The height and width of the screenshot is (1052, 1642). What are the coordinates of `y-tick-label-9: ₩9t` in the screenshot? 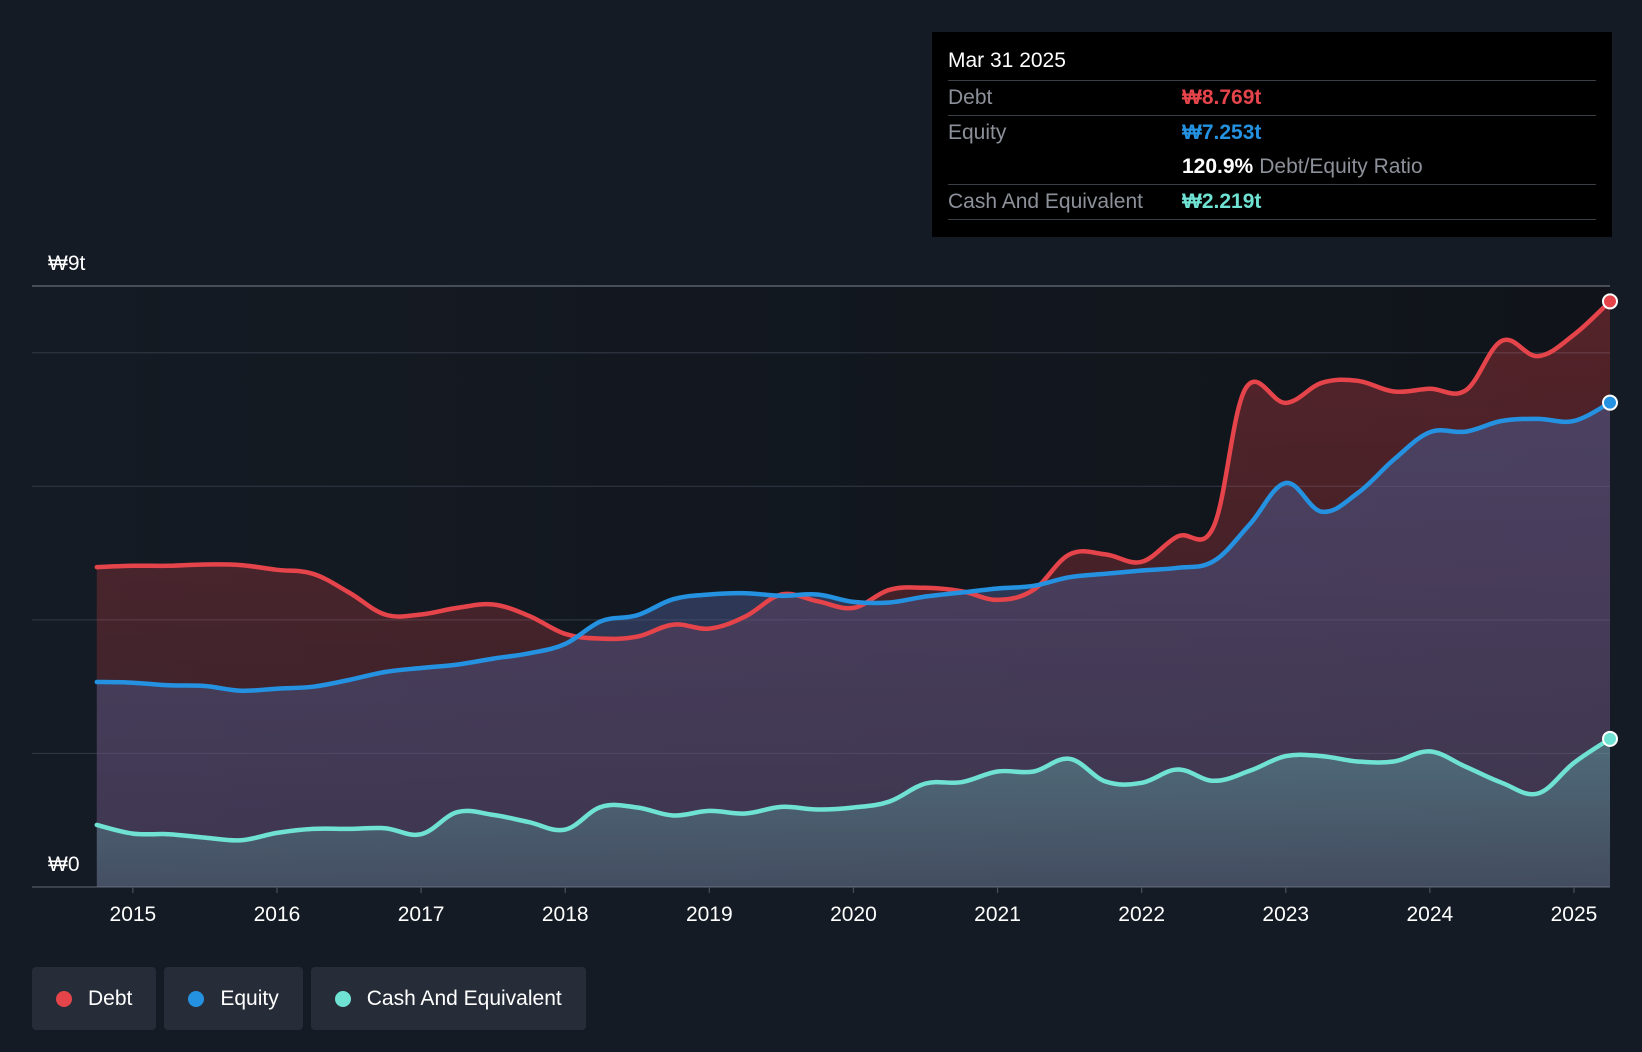 It's located at (67, 263).